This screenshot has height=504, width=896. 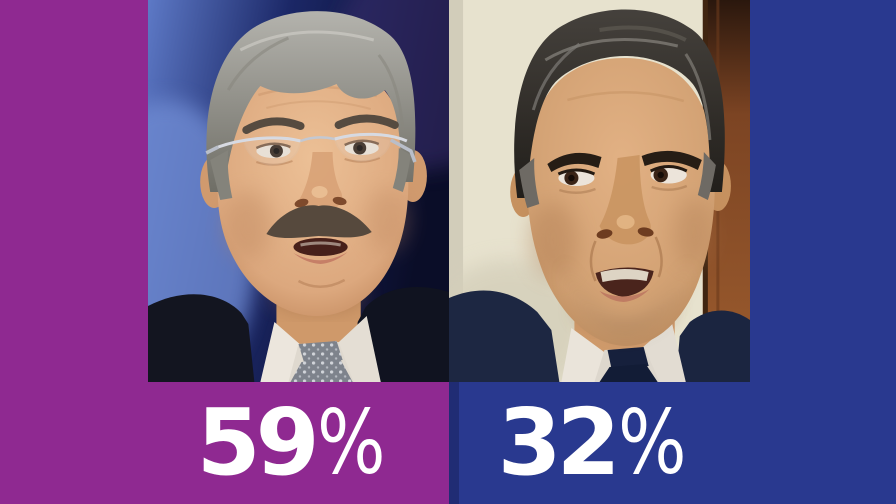 I want to click on right-percentage-value: 32, so click(x=559, y=442).